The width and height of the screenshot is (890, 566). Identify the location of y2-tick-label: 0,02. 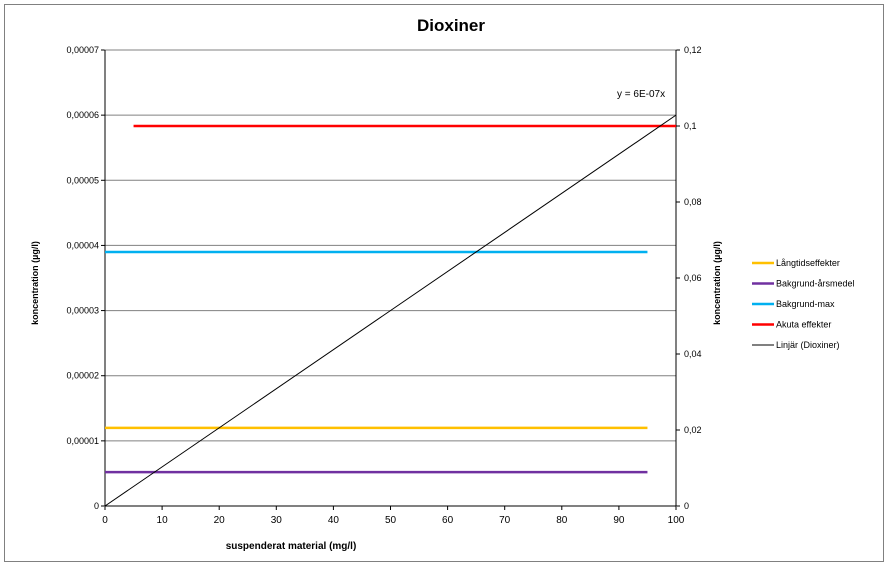
(693, 430).